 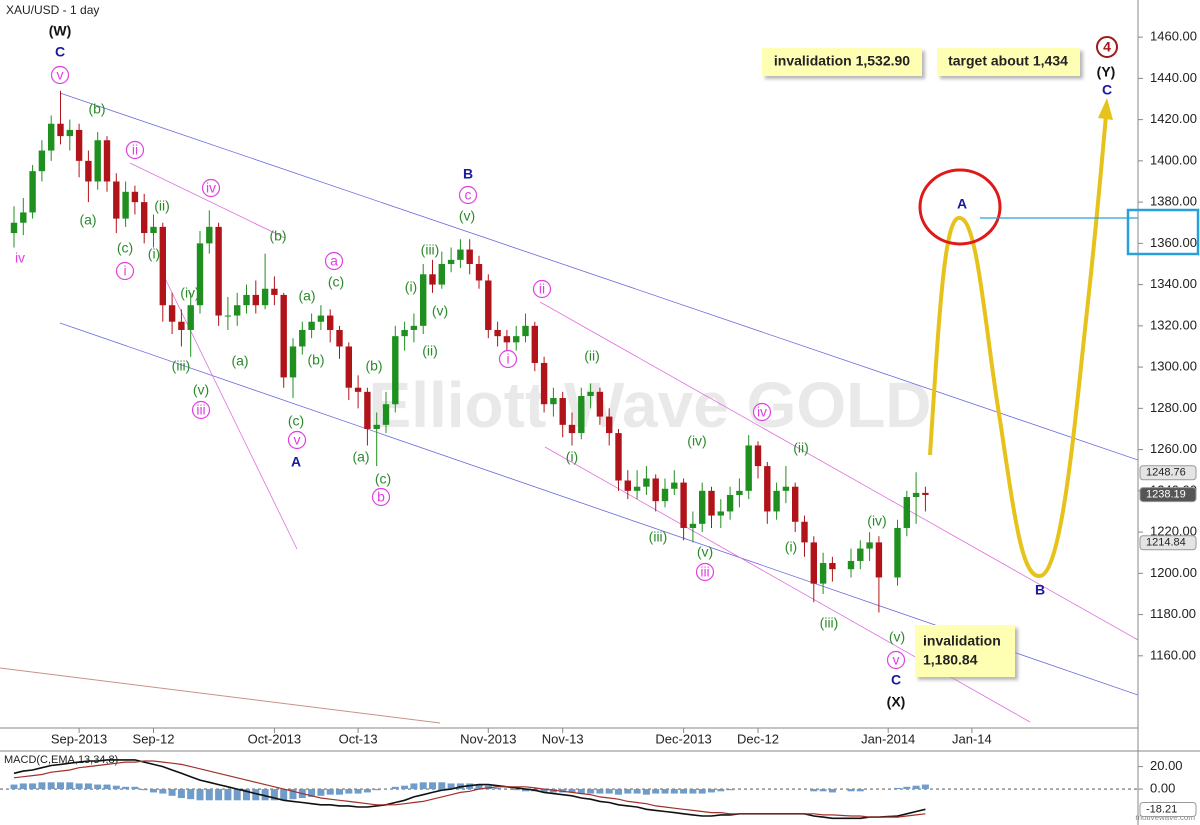 What do you see at coordinates (60, 31) in the screenshot?
I see `wave-label: (W)` at bounding box center [60, 31].